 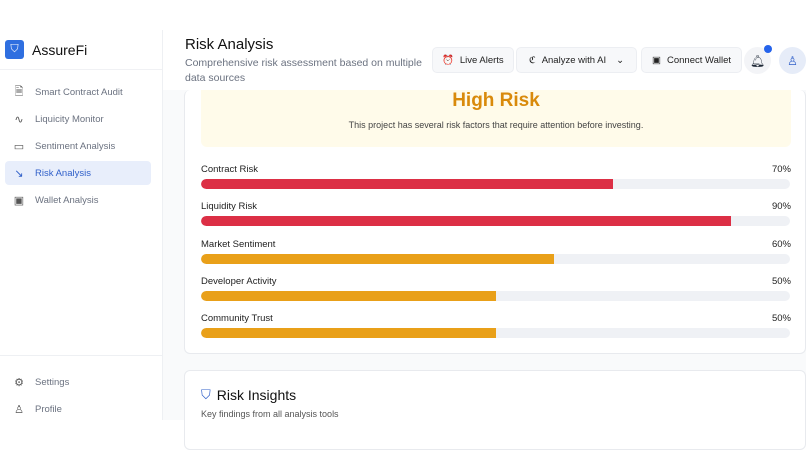 What do you see at coordinates (496, 326) in the screenshot?
I see `risk-metric: Community Trust 50%` at bounding box center [496, 326].